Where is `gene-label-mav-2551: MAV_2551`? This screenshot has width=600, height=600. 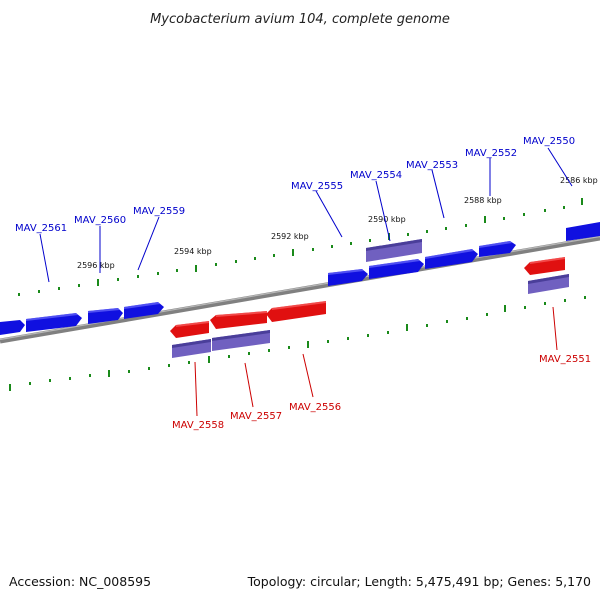 gene-label-mav-2551: MAV_2551 is located at coordinates (565, 359).